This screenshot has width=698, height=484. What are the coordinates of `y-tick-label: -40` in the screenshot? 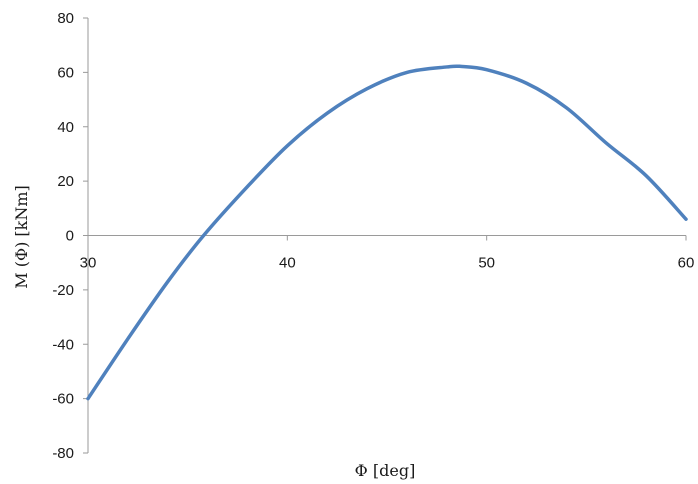 It's located at (63, 344).